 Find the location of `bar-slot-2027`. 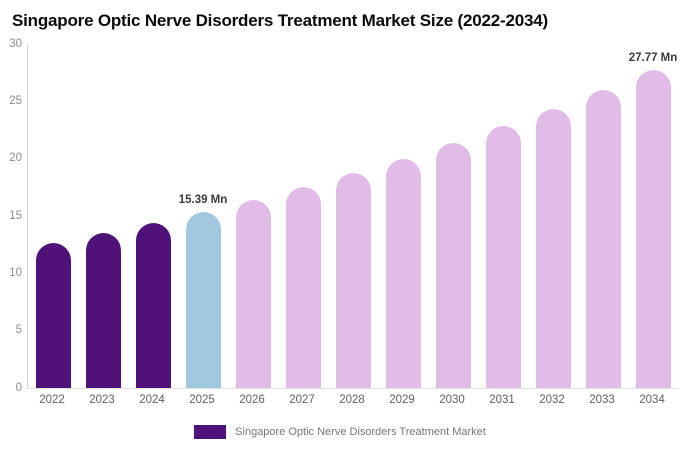

bar-slot-2027 is located at coordinates (303, 216).